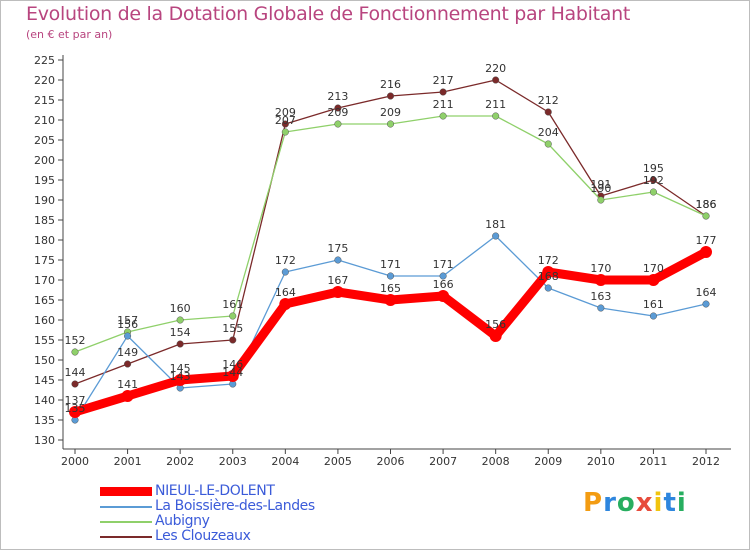 The height and width of the screenshot is (550, 750). I want to click on data-label: 204, so click(548, 132).